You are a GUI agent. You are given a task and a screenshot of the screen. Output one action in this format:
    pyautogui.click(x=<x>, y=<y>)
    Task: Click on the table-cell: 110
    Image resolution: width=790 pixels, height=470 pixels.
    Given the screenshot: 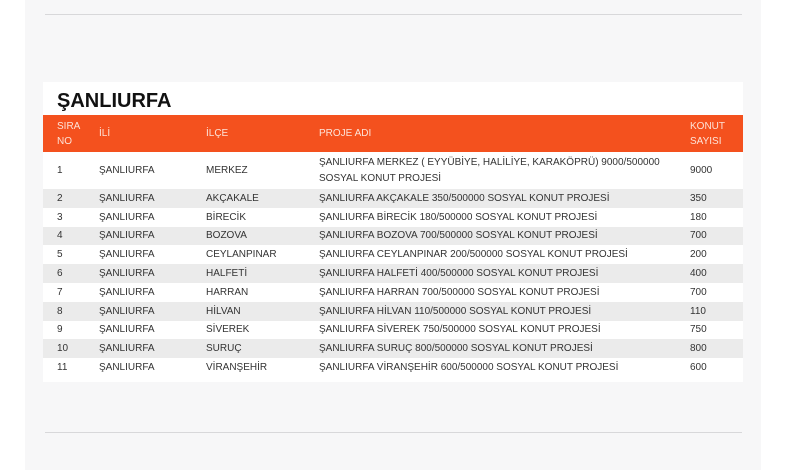 What is the action you would take?
    pyautogui.click(x=709, y=311)
    